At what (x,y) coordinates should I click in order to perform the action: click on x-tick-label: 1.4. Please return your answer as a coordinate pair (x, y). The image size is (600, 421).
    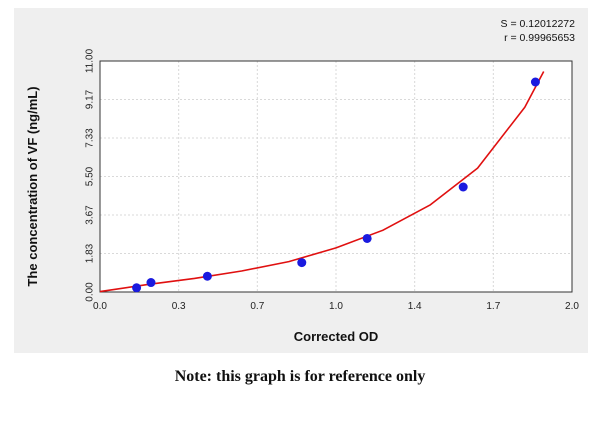
    Looking at the image, I should click on (415, 306).